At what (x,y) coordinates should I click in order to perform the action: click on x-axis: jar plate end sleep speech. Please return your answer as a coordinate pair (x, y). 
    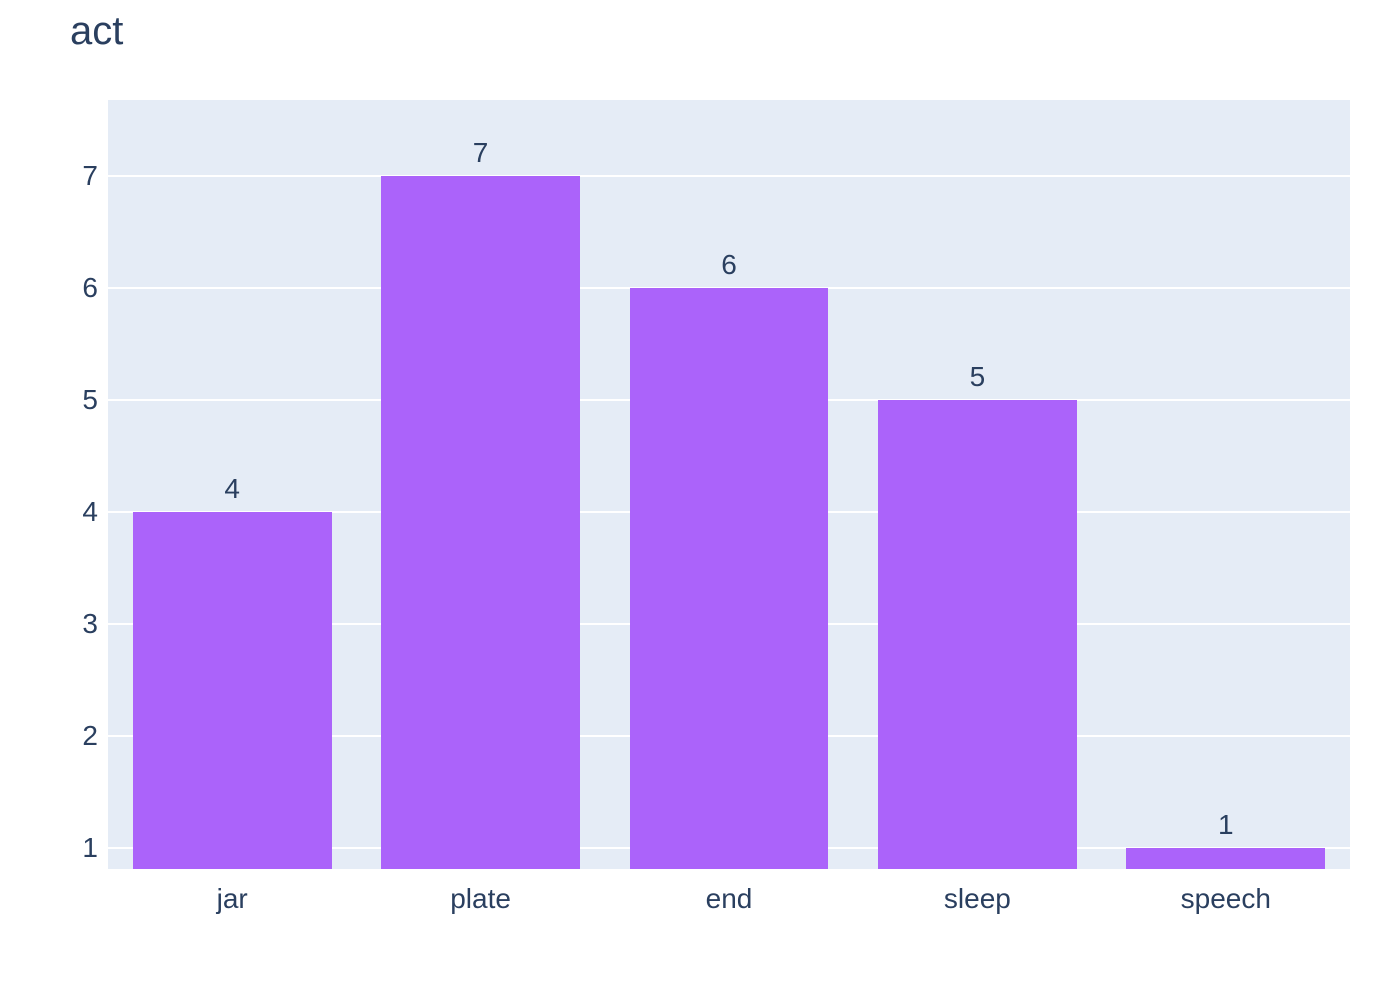
    Looking at the image, I should click on (729, 902).